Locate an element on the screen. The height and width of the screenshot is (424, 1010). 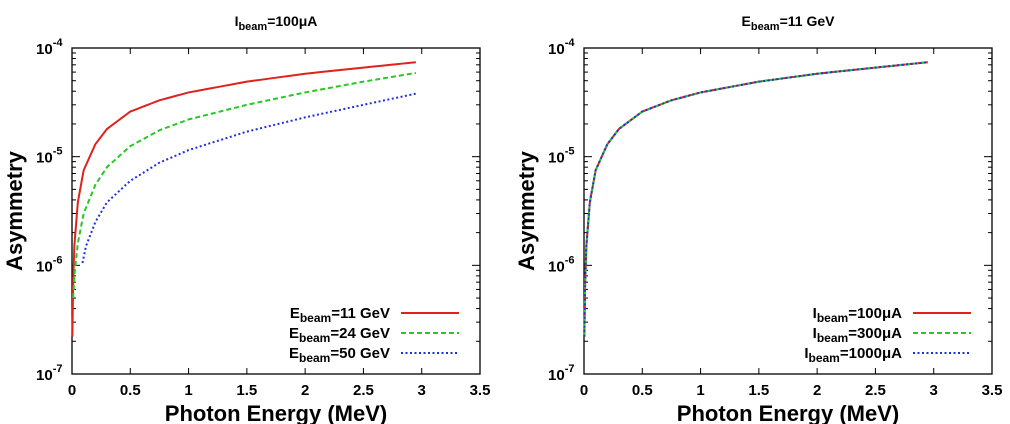
legend-label-3: Ibeam=1000μA is located at coordinates (853, 355).